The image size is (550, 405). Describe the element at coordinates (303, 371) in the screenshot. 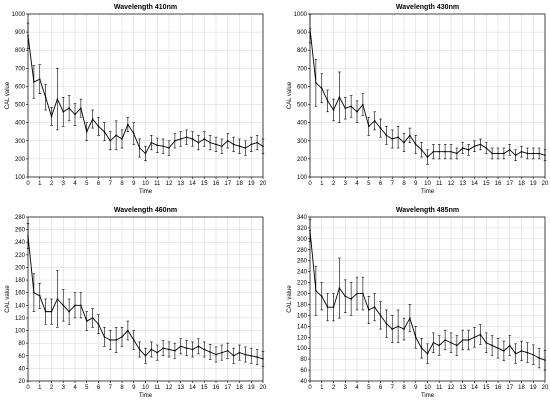

I see `y-tick-label: 60` at that location.